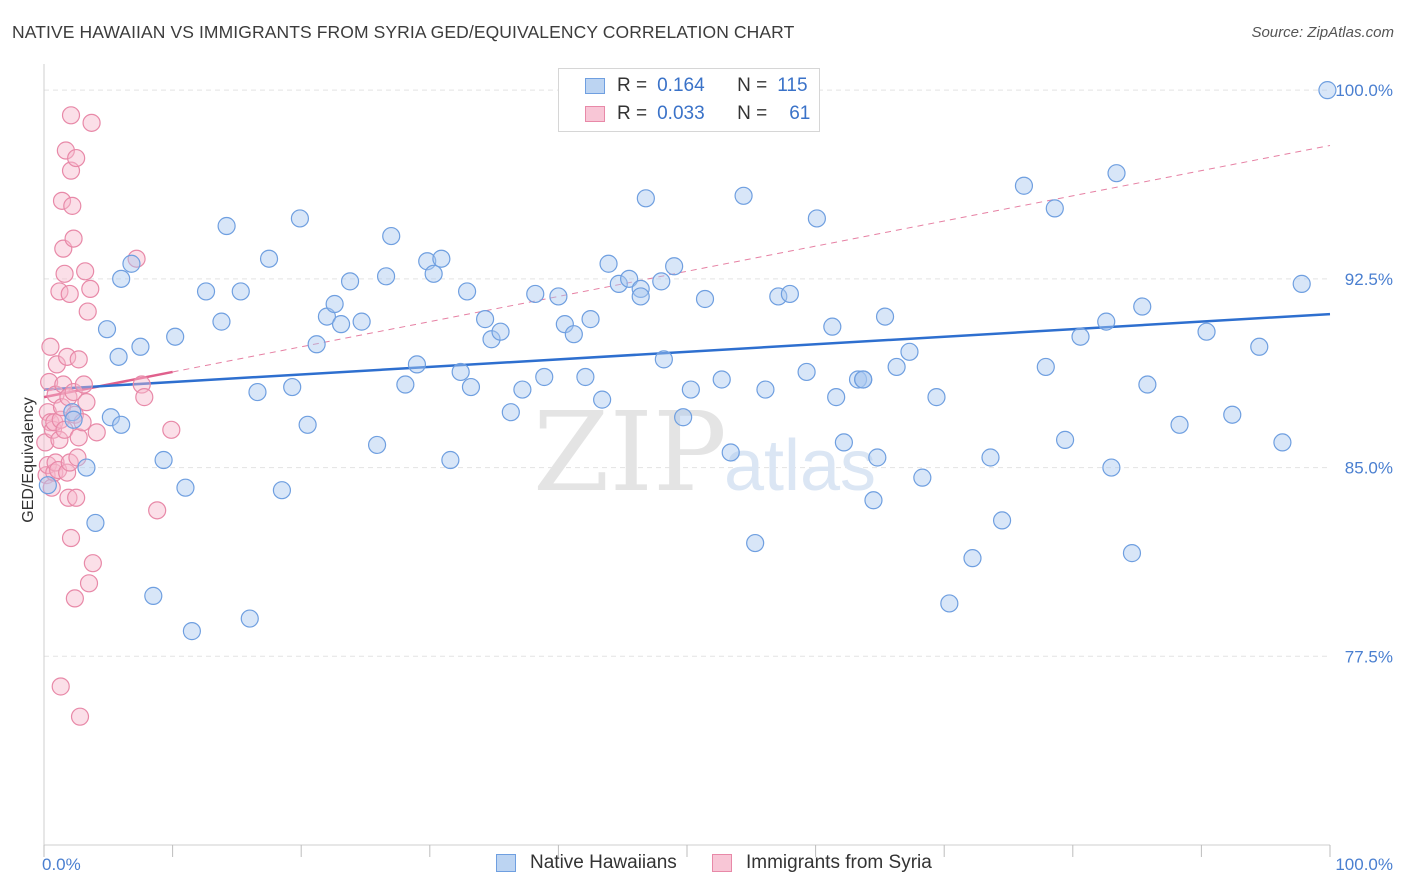  Describe the element at coordinates (1364, 864) in the screenshot. I see `x-tick-label: 100.0%` at that location.